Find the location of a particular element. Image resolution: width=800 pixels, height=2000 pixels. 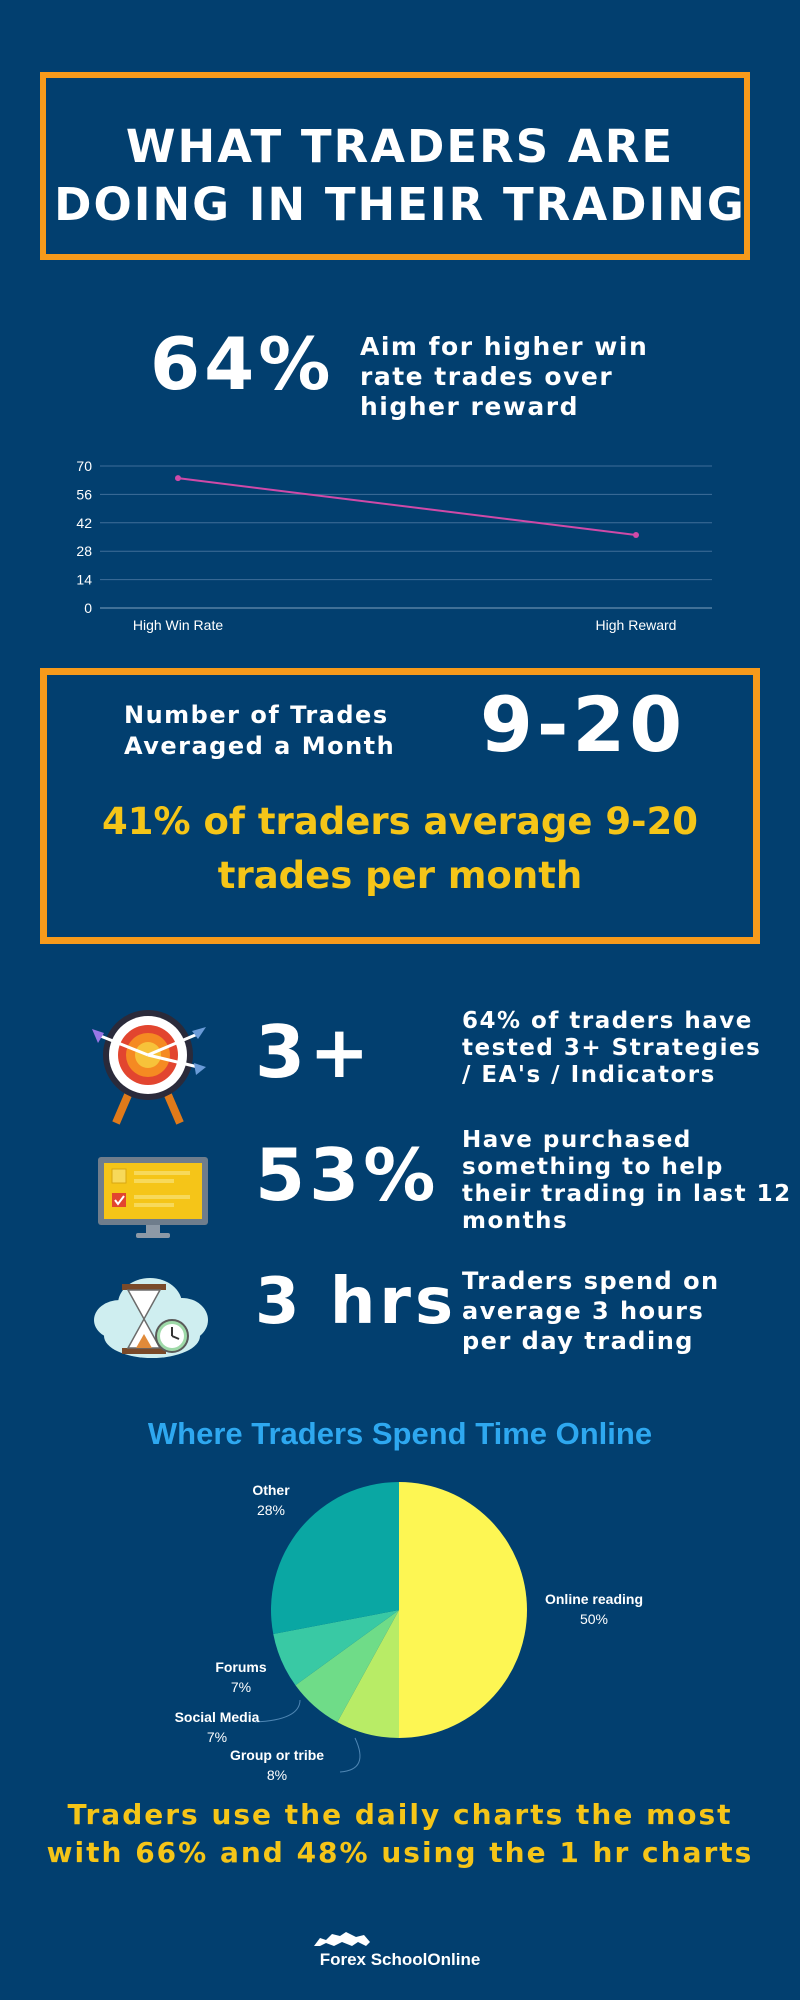

strategies-line-3: / EA's / Indicators is located at coordinates (589, 1075).